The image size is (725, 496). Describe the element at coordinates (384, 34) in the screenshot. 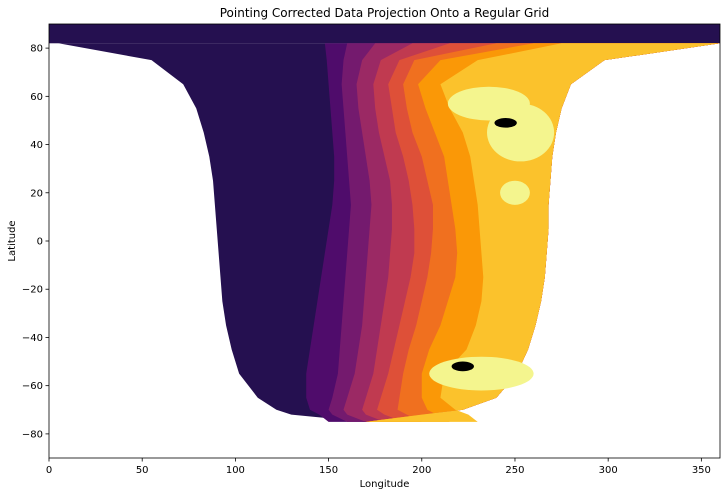

I see `north-cap-band` at that location.